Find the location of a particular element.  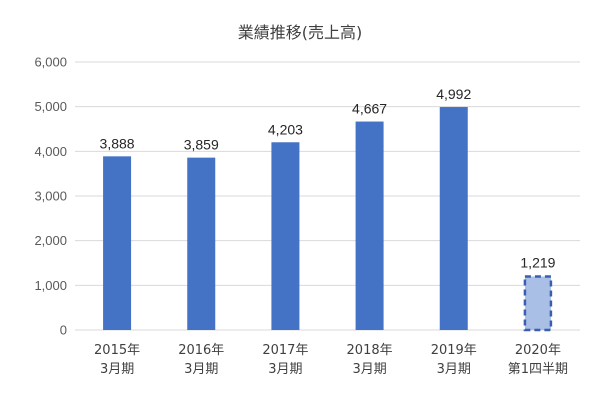

y-tick-label: 4,000 is located at coordinates (50, 151).